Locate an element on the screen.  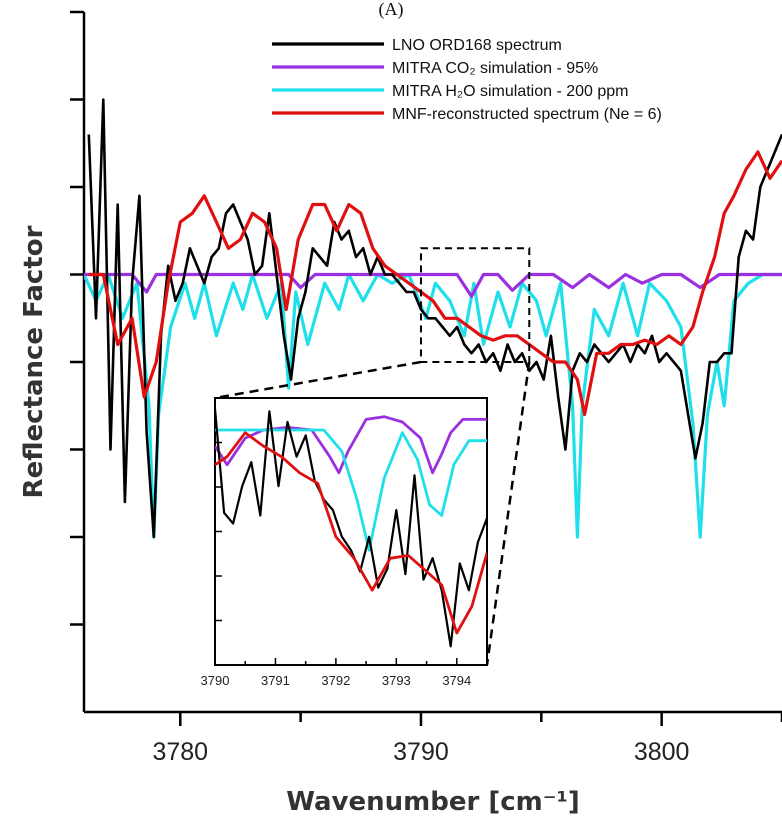
legend-label-mitra-h-o-simulation-200-ppm: MITRA H₂O simulation - 200 ppm is located at coordinates (510, 91).